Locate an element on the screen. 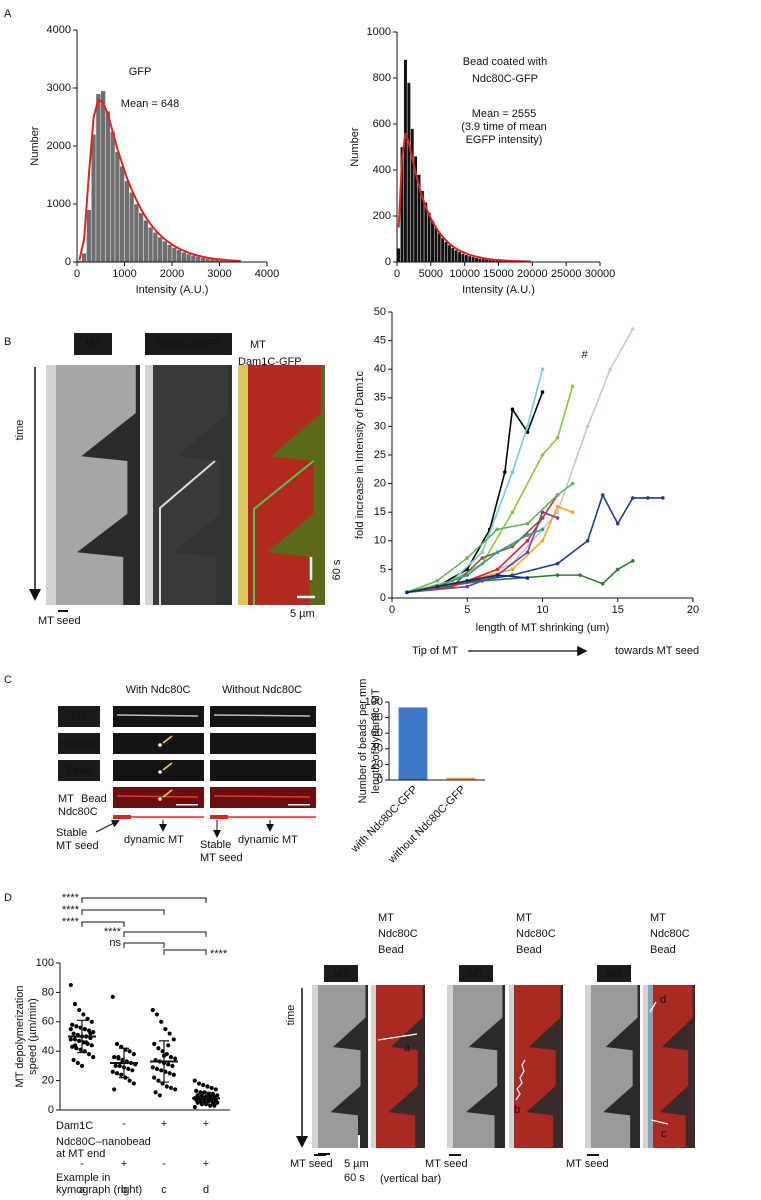 The height and width of the screenshot is (1200, 761). seed-label: Stable is located at coordinates (215, 845).